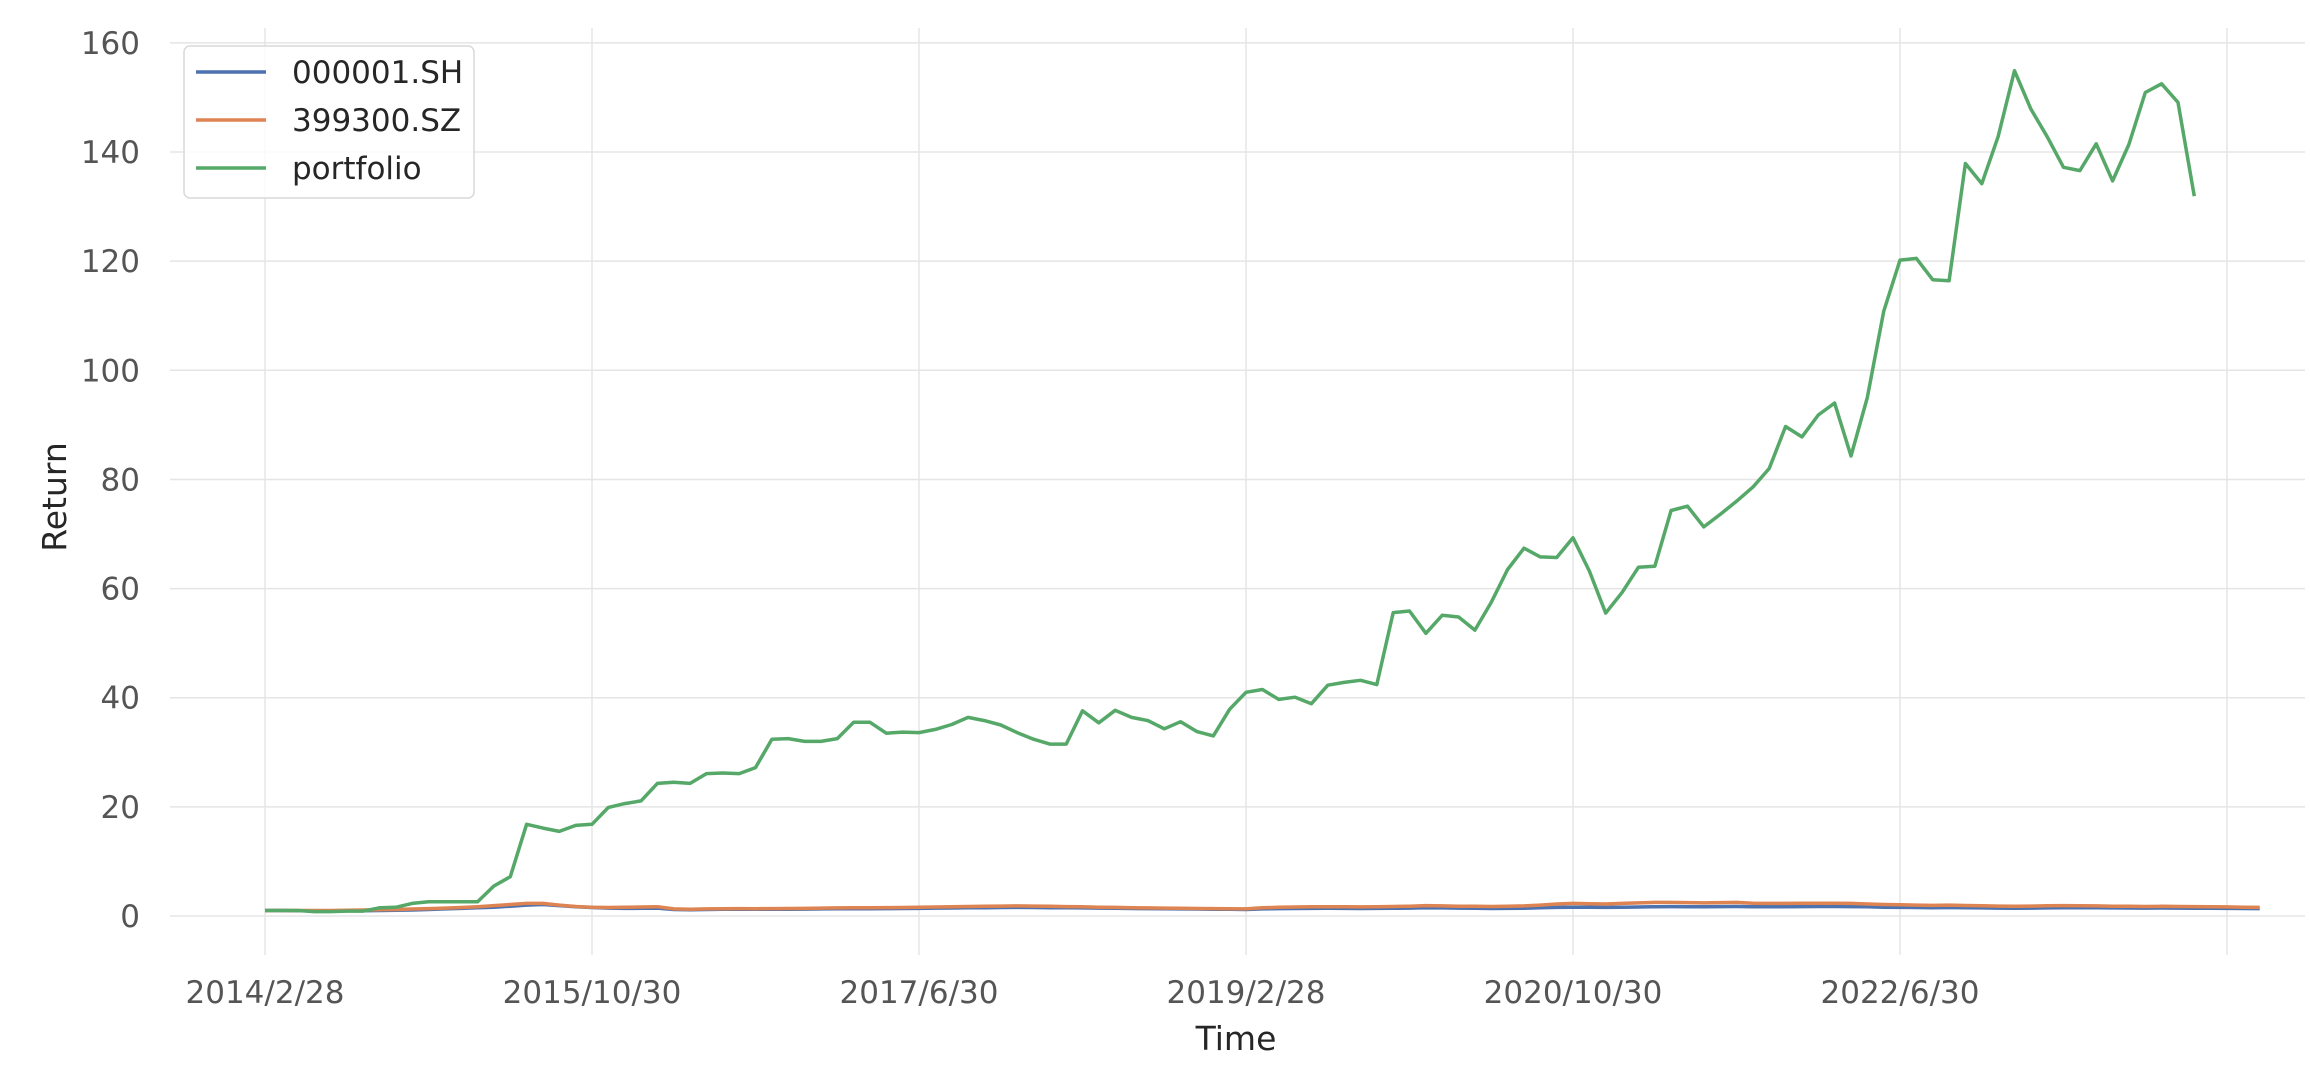  What do you see at coordinates (130, 917) in the screenshot?
I see `y-tick-label: 0` at bounding box center [130, 917].